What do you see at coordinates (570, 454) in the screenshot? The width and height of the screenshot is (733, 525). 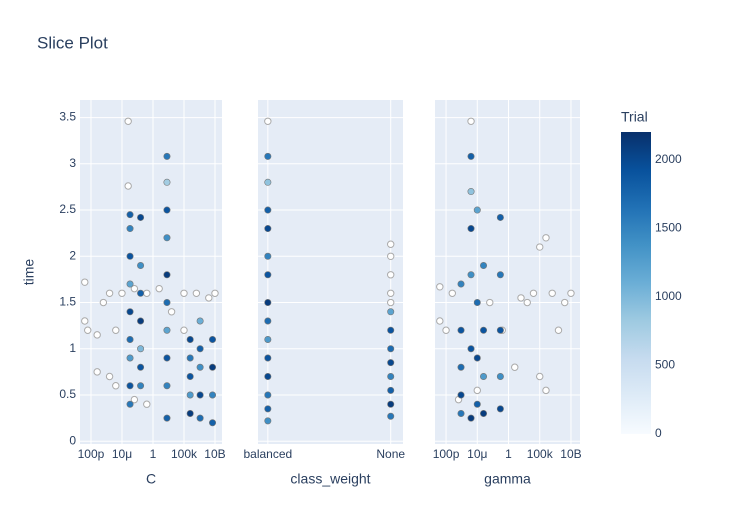 I see `x-tick-label: 10B` at bounding box center [570, 454].